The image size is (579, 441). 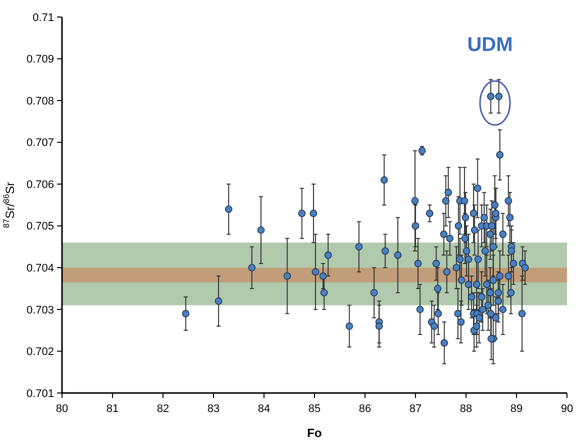 I want to click on y-tick-label: 0.703, so click(x=40, y=310).